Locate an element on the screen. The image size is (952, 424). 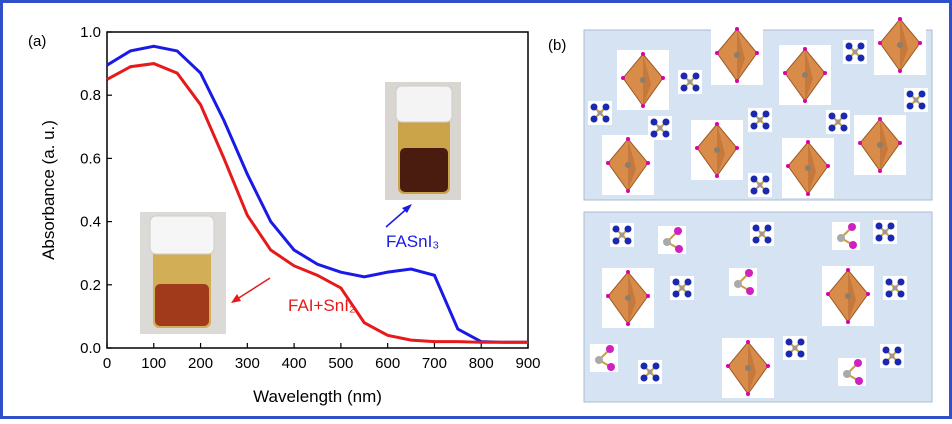
y-tick-label: 0.6 is located at coordinates (90, 158).